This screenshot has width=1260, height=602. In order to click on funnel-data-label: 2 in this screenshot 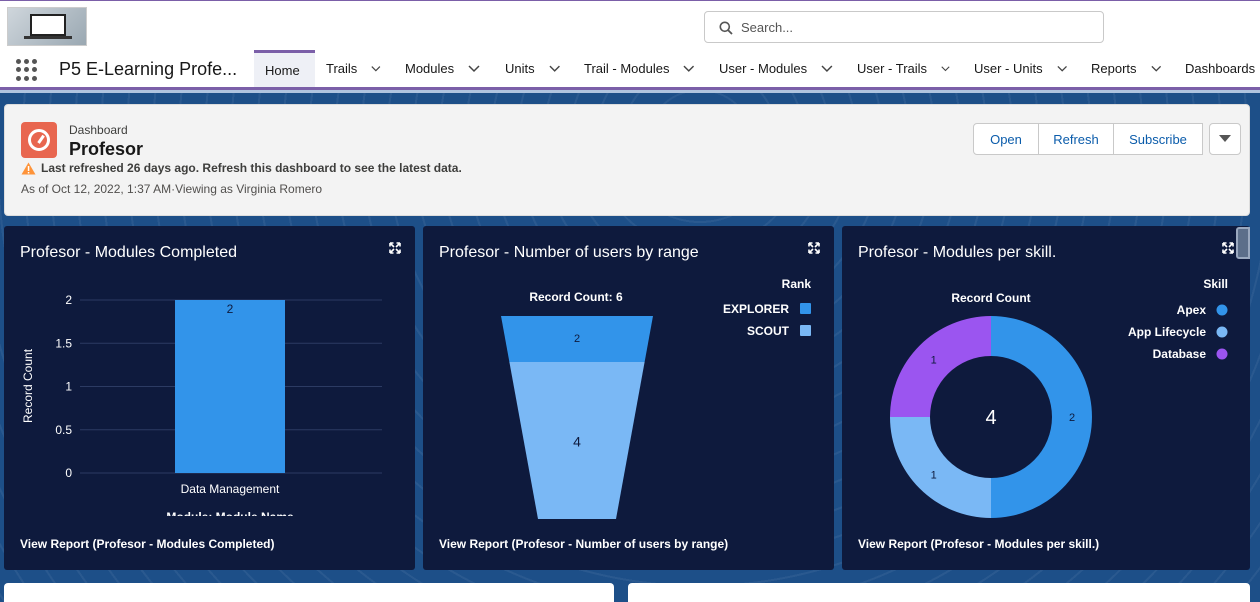, I will do `click(577, 339)`.